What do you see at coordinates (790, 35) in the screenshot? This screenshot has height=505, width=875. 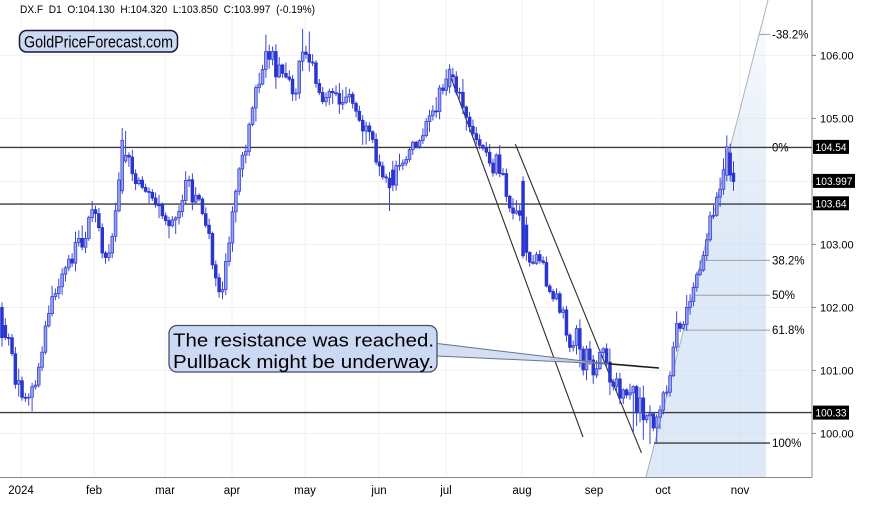 I see `svg-text: -38.2%` at bounding box center [790, 35].